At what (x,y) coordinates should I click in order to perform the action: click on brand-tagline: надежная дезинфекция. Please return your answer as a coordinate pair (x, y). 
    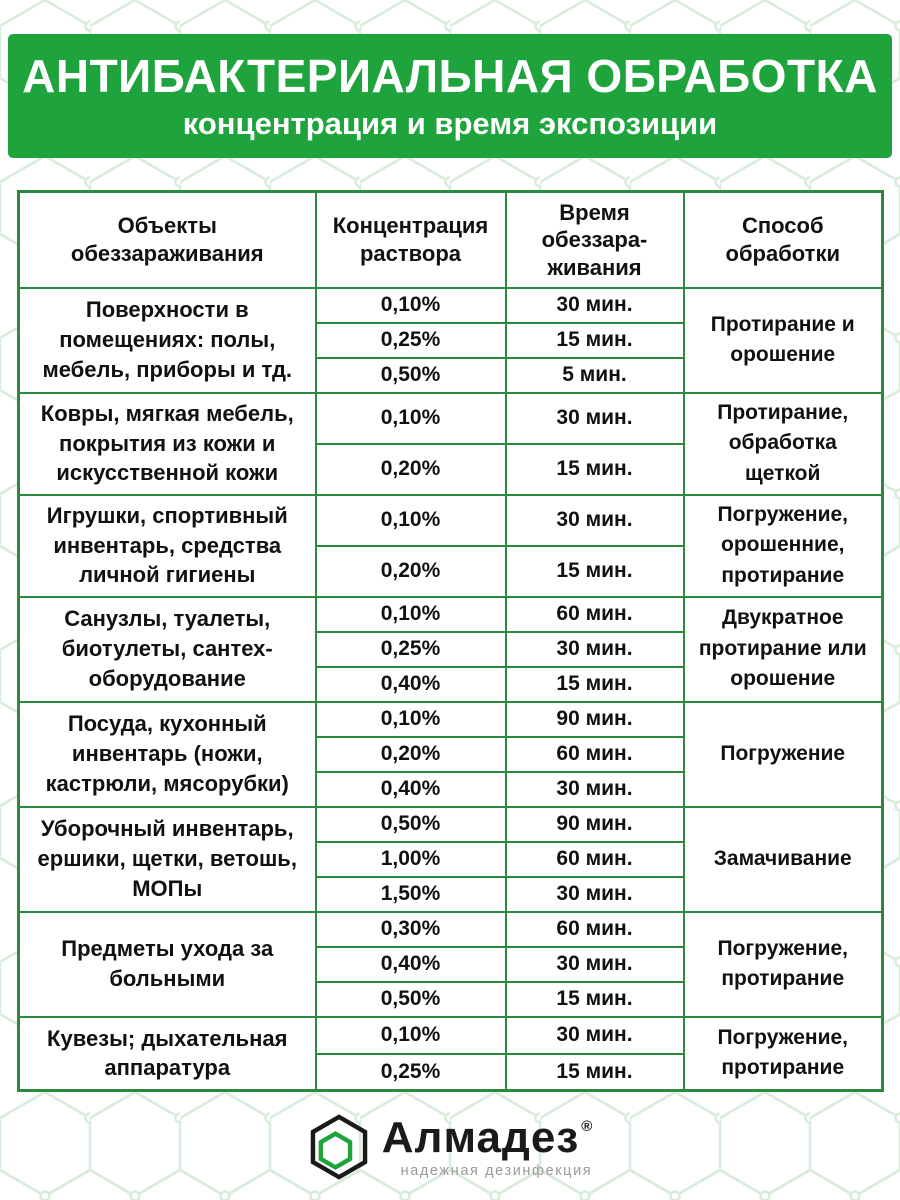
    Looking at the image, I should click on (496, 1170).